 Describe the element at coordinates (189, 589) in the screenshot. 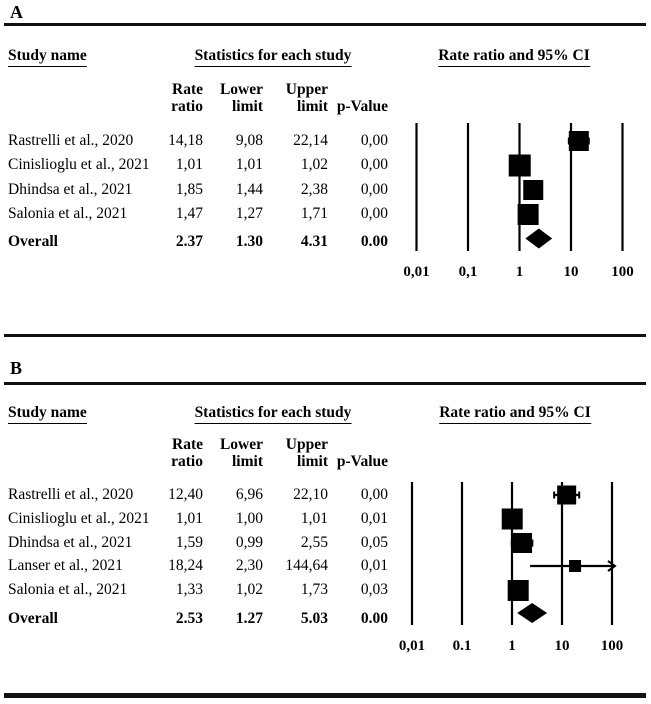

I see `rate-ratio-value: 1,33` at that location.